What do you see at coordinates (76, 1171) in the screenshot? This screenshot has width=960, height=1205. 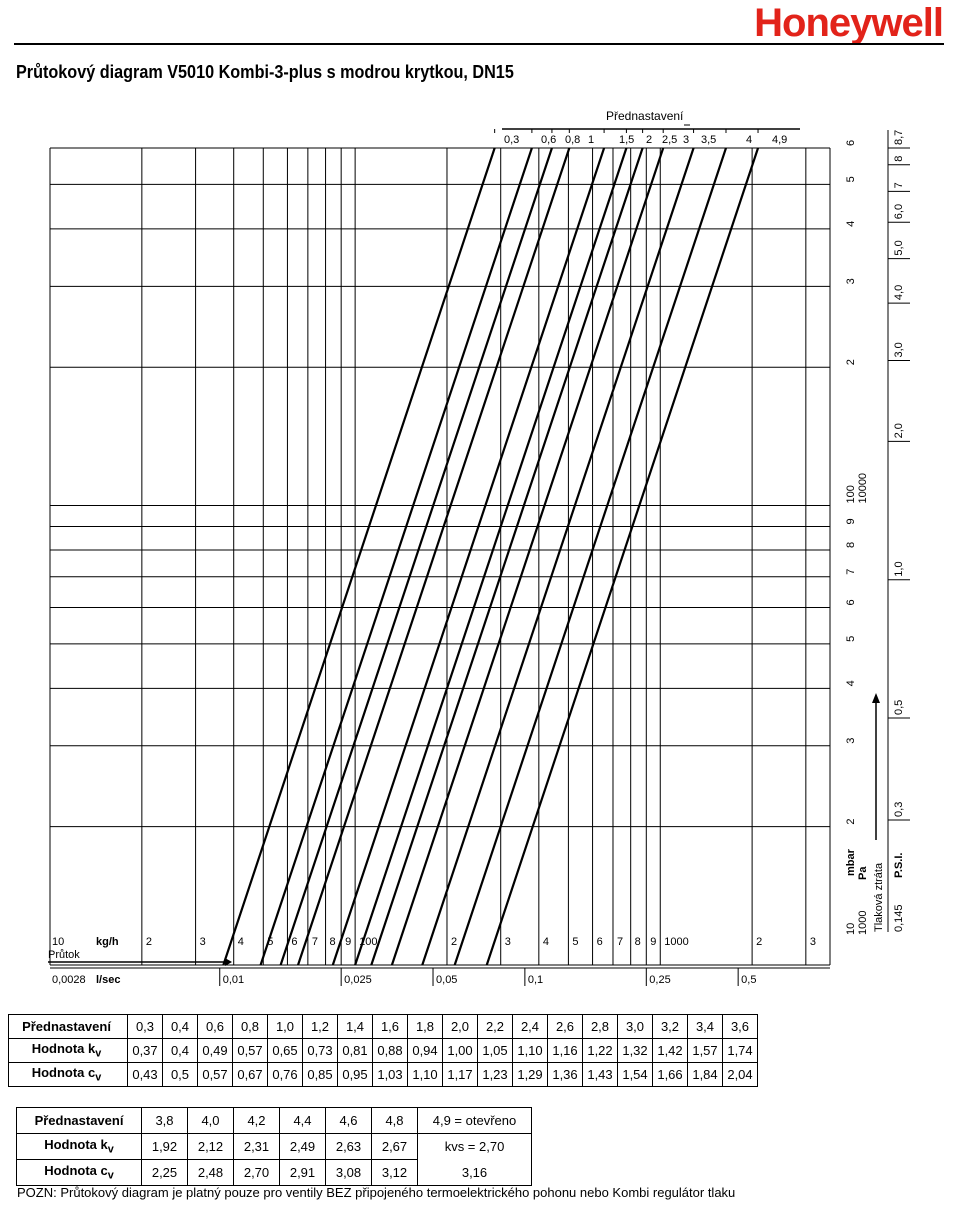 I see `cv-header-text: Hodnota c` at bounding box center [76, 1171].